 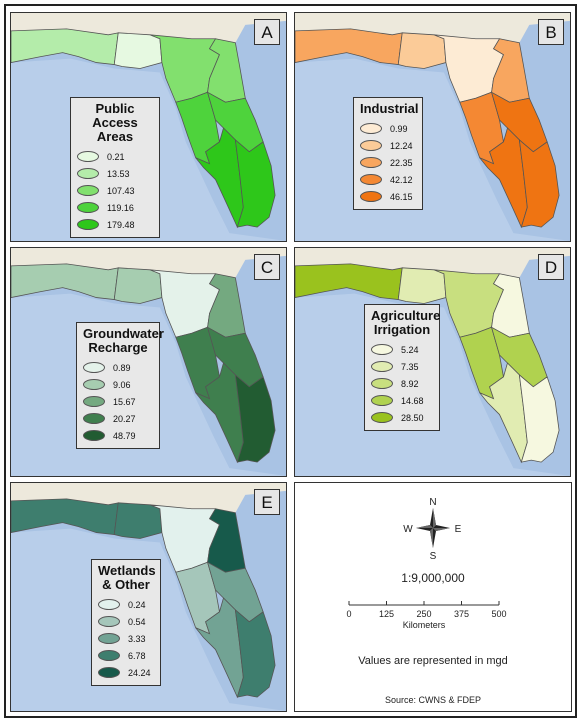 I want to click on legend-item: 48.79, so click(x=118, y=435).